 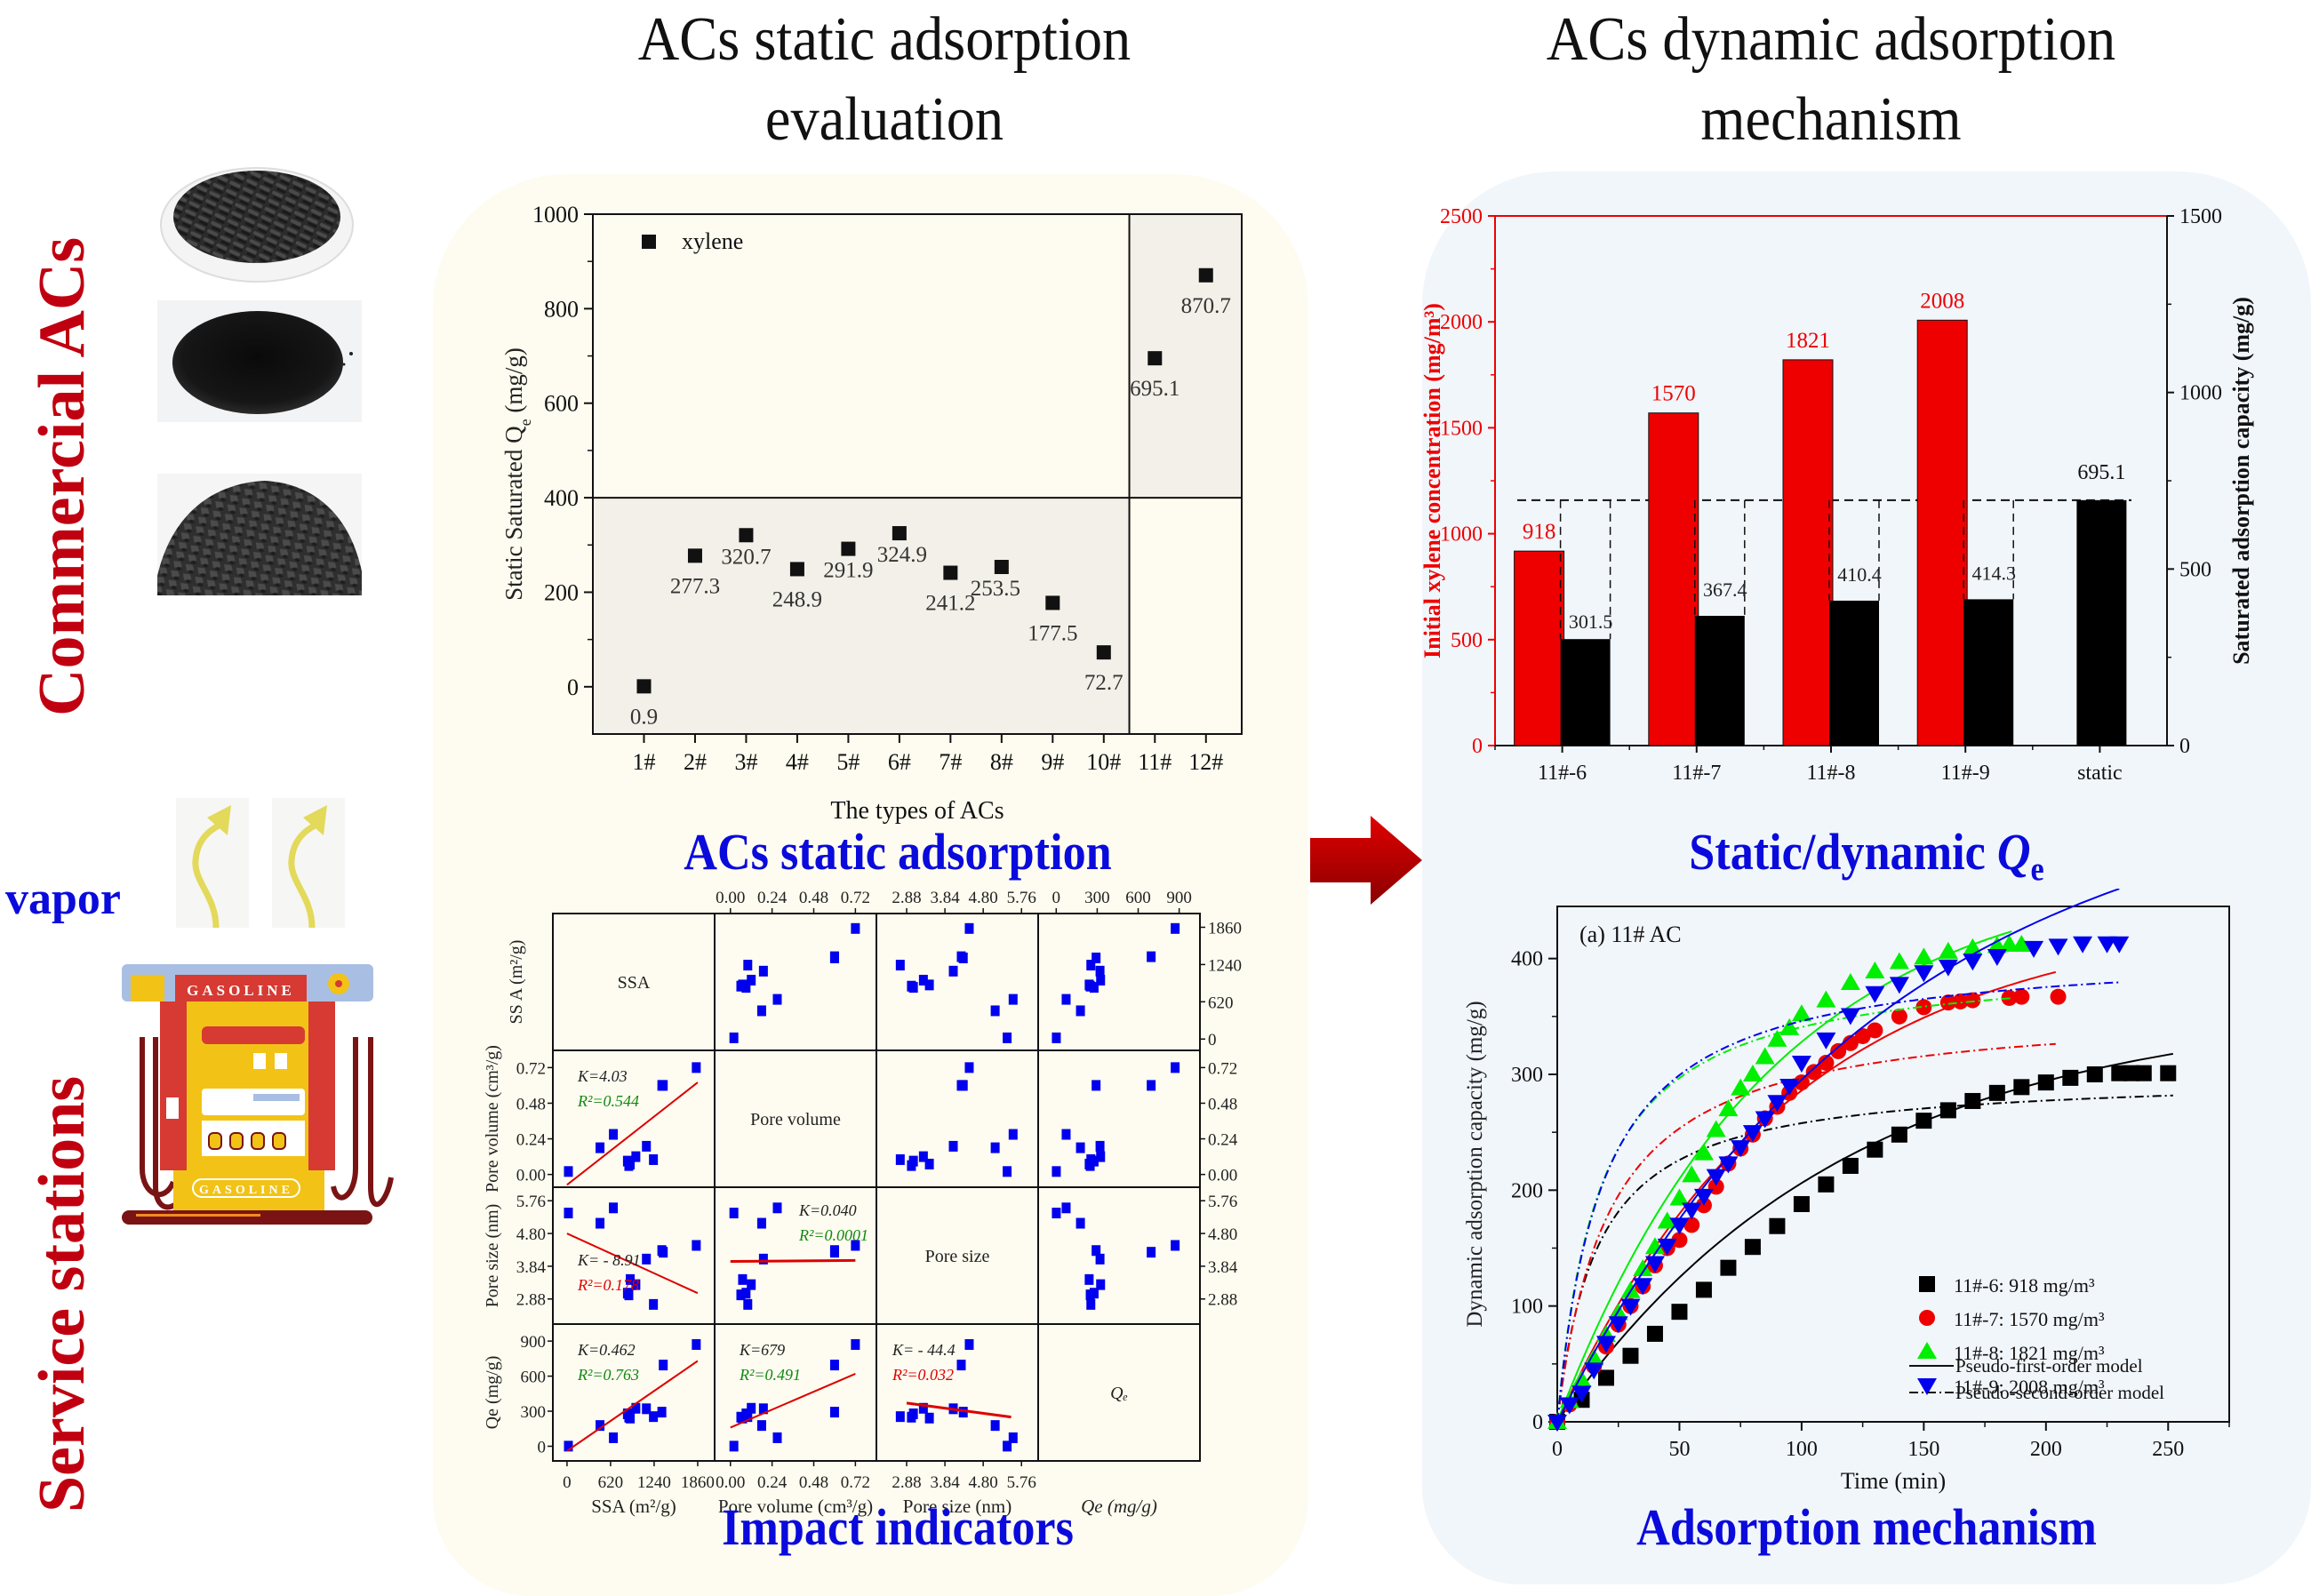 What do you see at coordinates (62, 476) in the screenshot?
I see `commercial-acs-label: Commercial ACs` at bounding box center [62, 476].